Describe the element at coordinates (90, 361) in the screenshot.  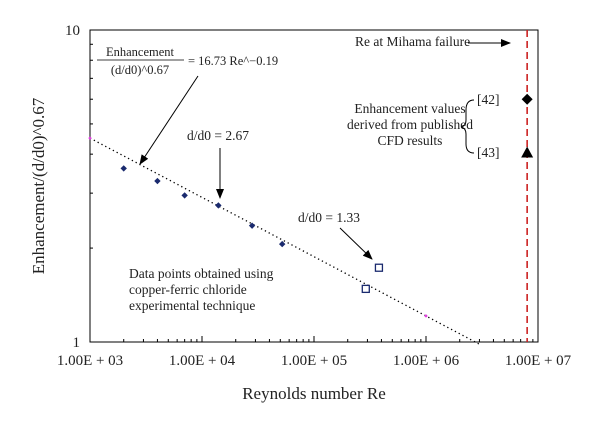
I see `x-tick-label-1e3: 1.00E + 03` at that location.